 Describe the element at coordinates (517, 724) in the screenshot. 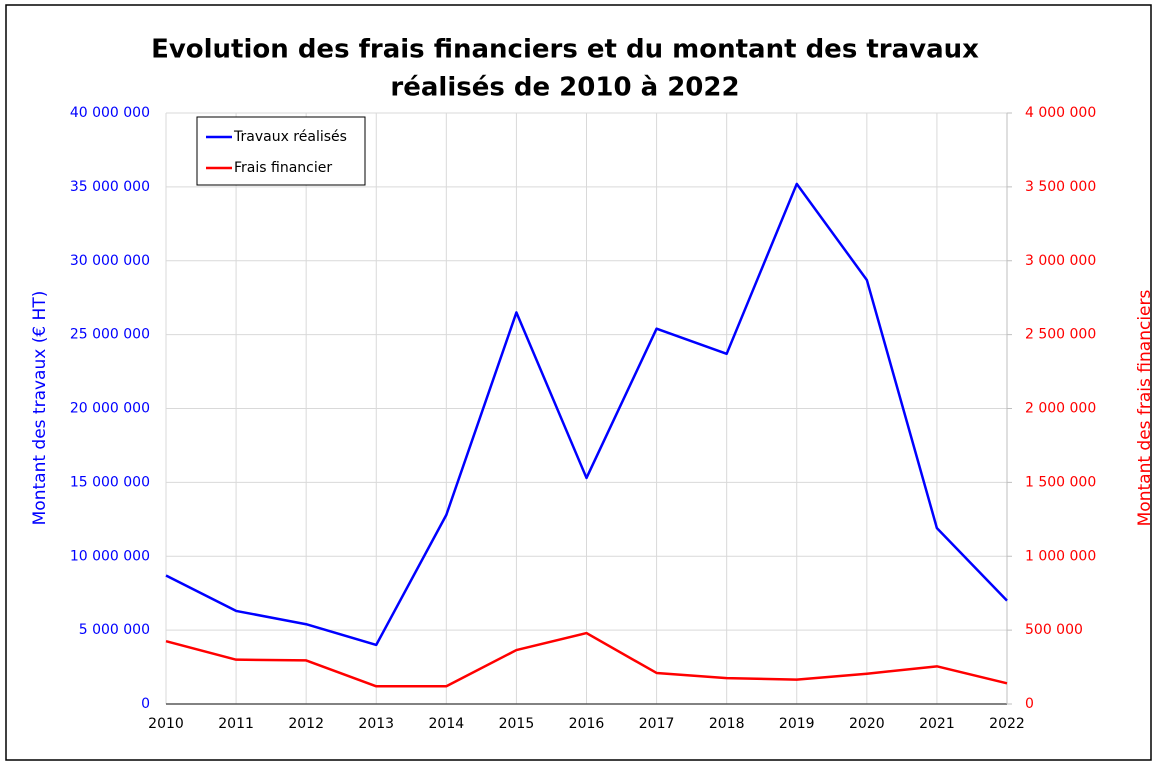

I see `x-tick-label: 2015` at that location.